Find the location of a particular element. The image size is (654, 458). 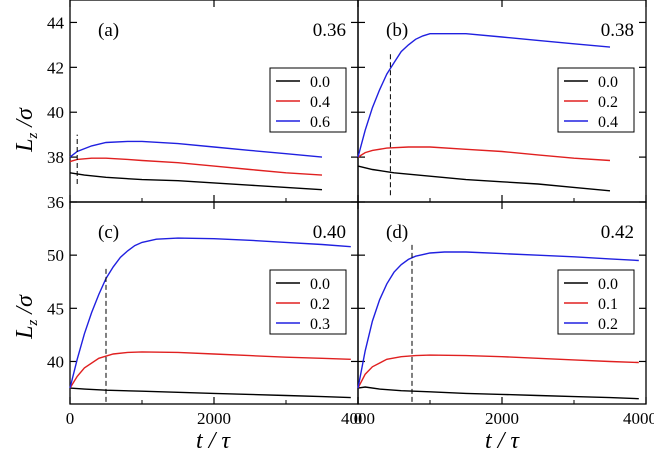

legend-entry: 0.6 is located at coordinates (320, 122).